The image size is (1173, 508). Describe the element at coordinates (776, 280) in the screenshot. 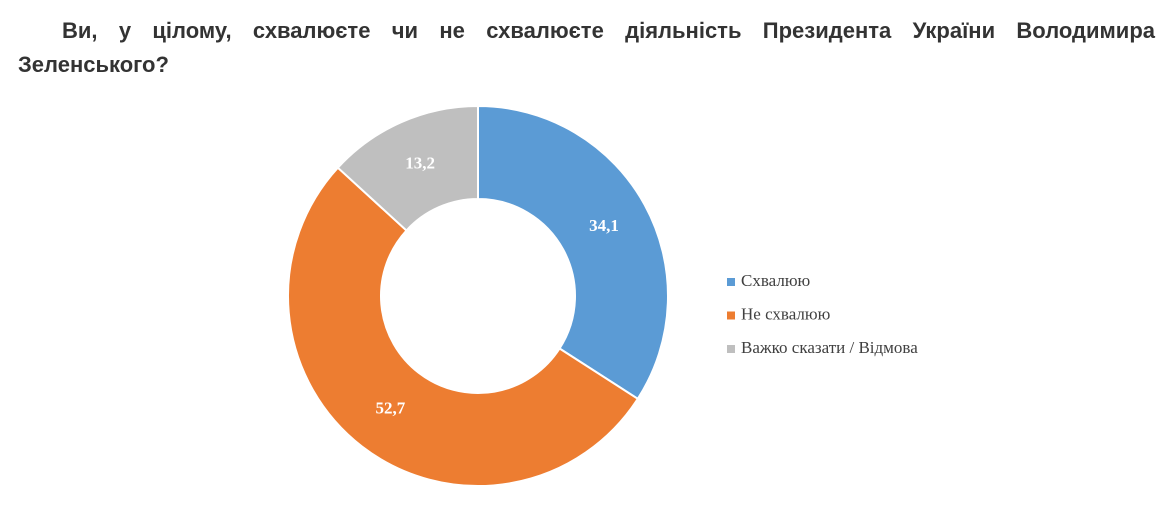

I see `legend-label: Схвалюю` at that location.